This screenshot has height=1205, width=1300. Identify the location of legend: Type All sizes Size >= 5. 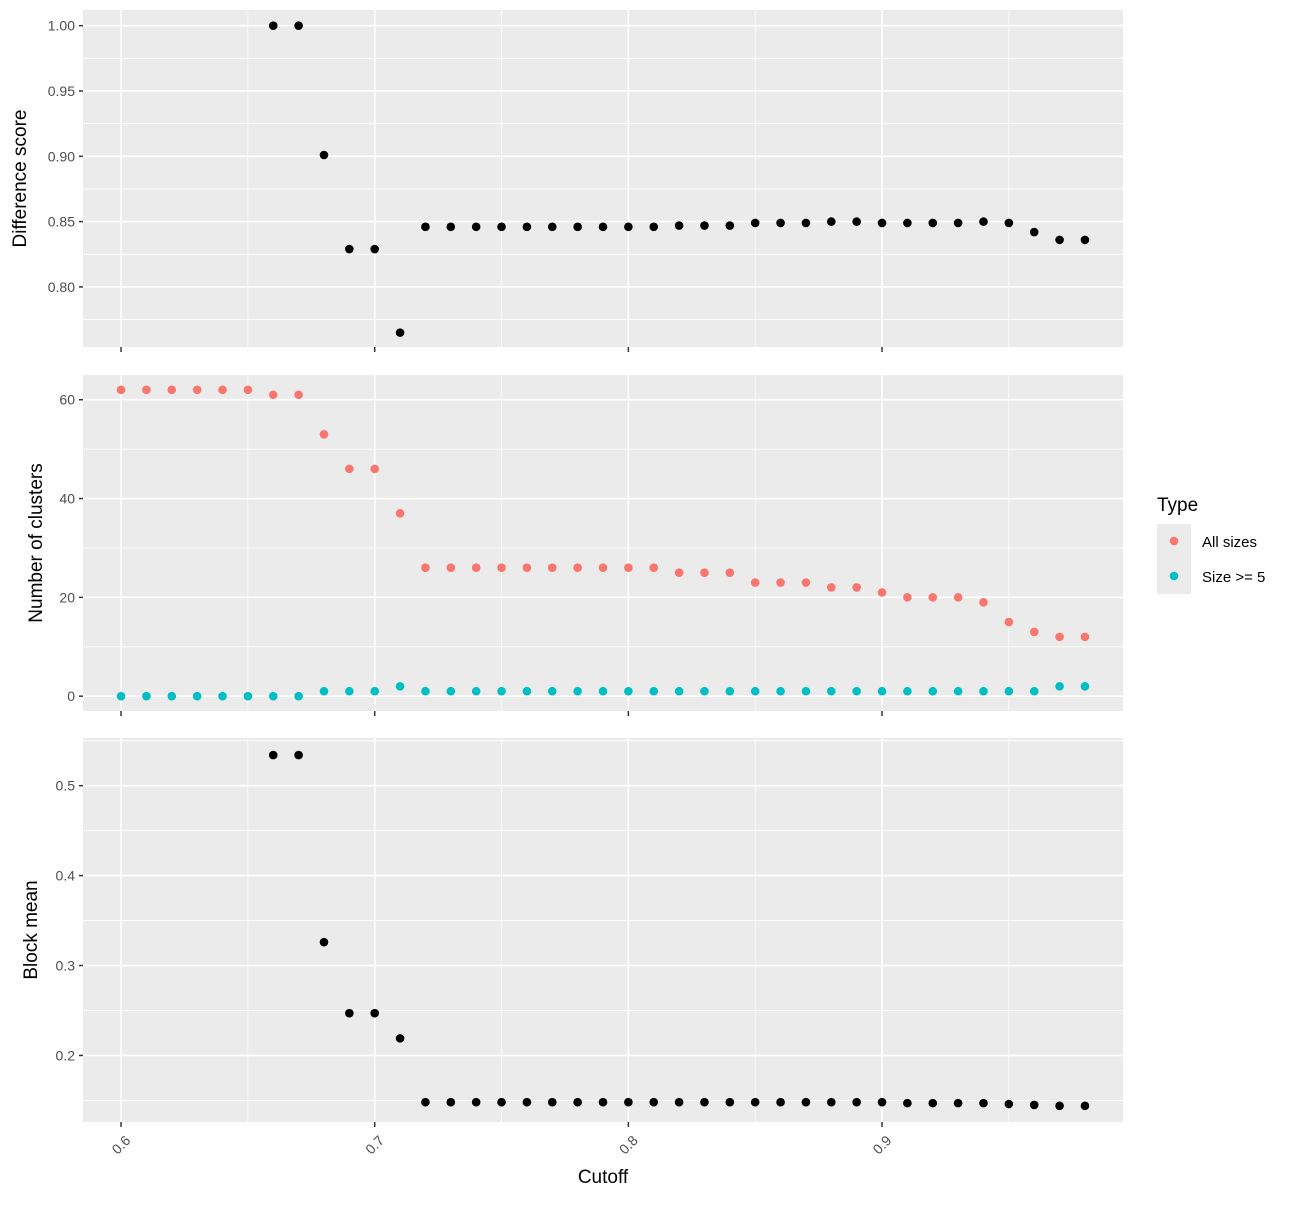
(1211, 544).